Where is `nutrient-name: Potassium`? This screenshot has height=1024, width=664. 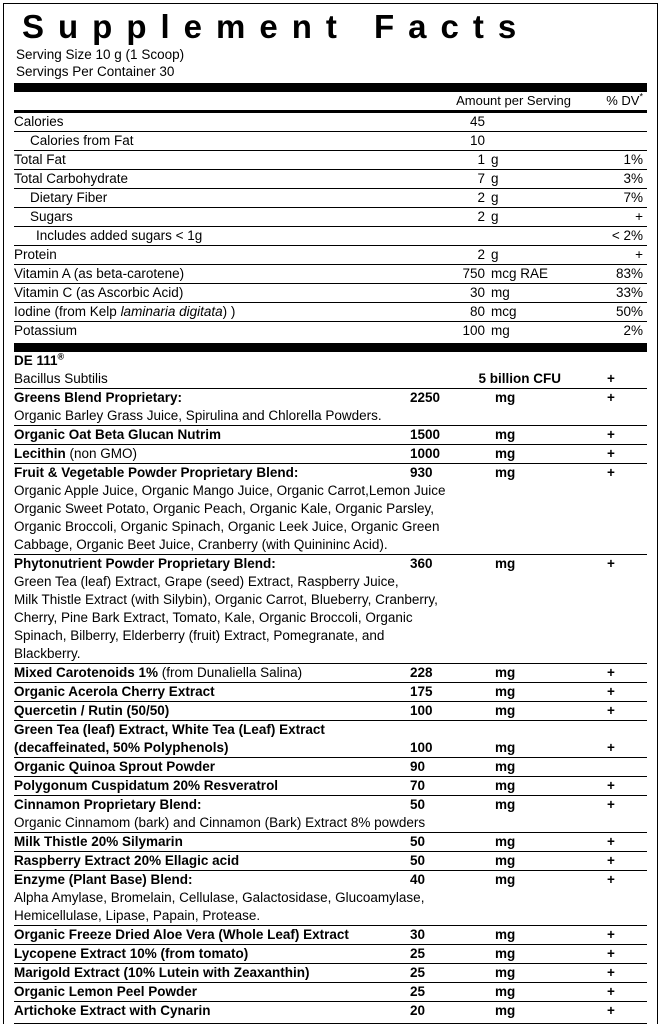
nutrient-name: Potassium is located at coordinates (192, 330).